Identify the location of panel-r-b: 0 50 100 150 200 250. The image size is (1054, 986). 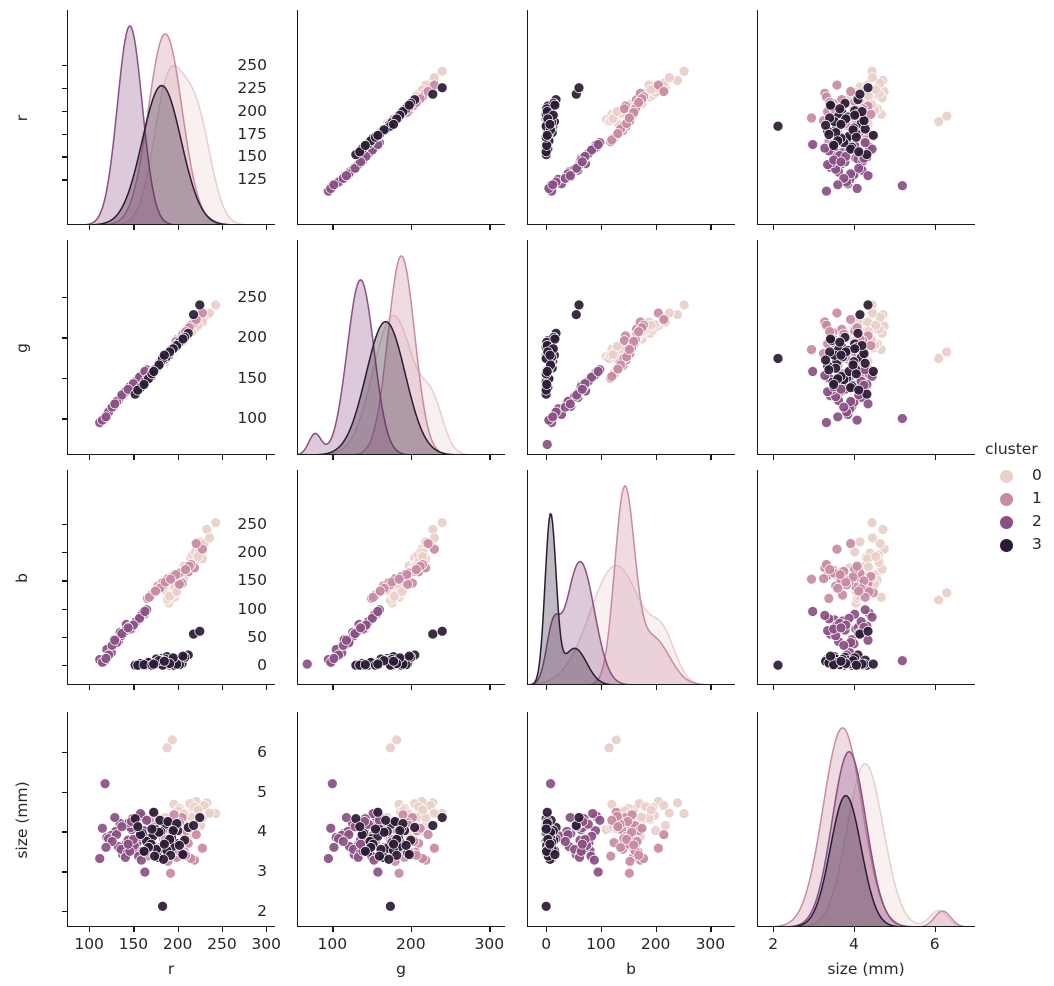
(168, 580).